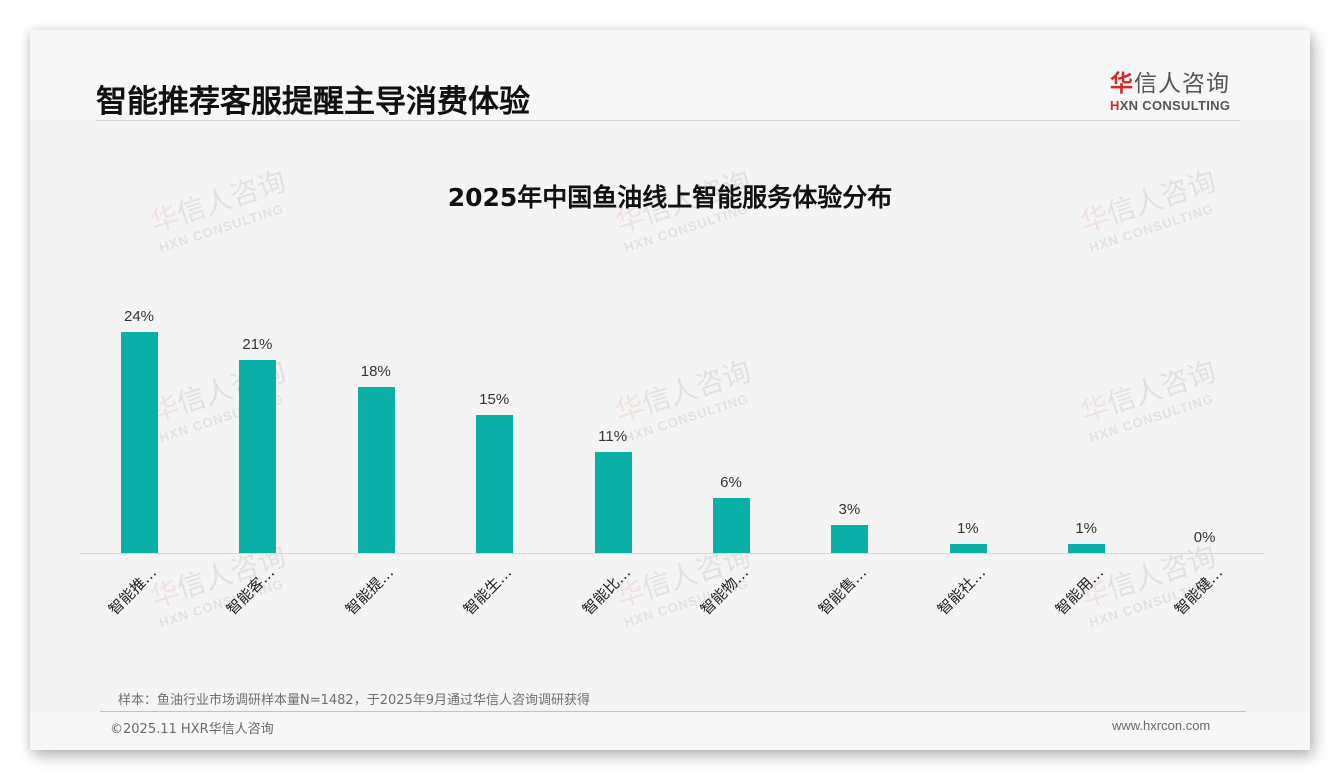  I want to click on x-axis-line, so click(672, 553).